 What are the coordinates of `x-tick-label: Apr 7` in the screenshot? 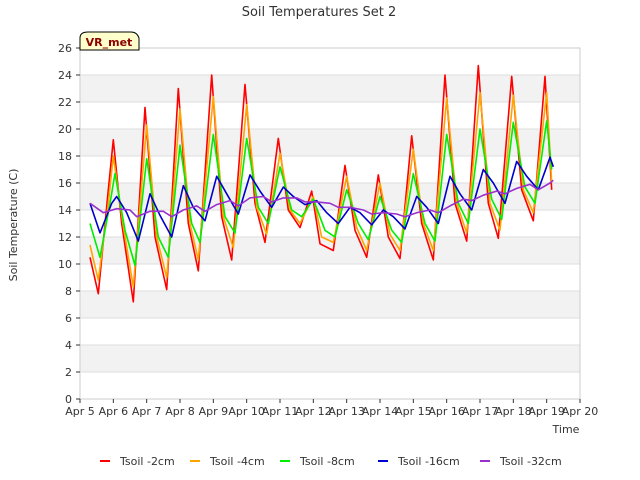 It's located at (147, 411).